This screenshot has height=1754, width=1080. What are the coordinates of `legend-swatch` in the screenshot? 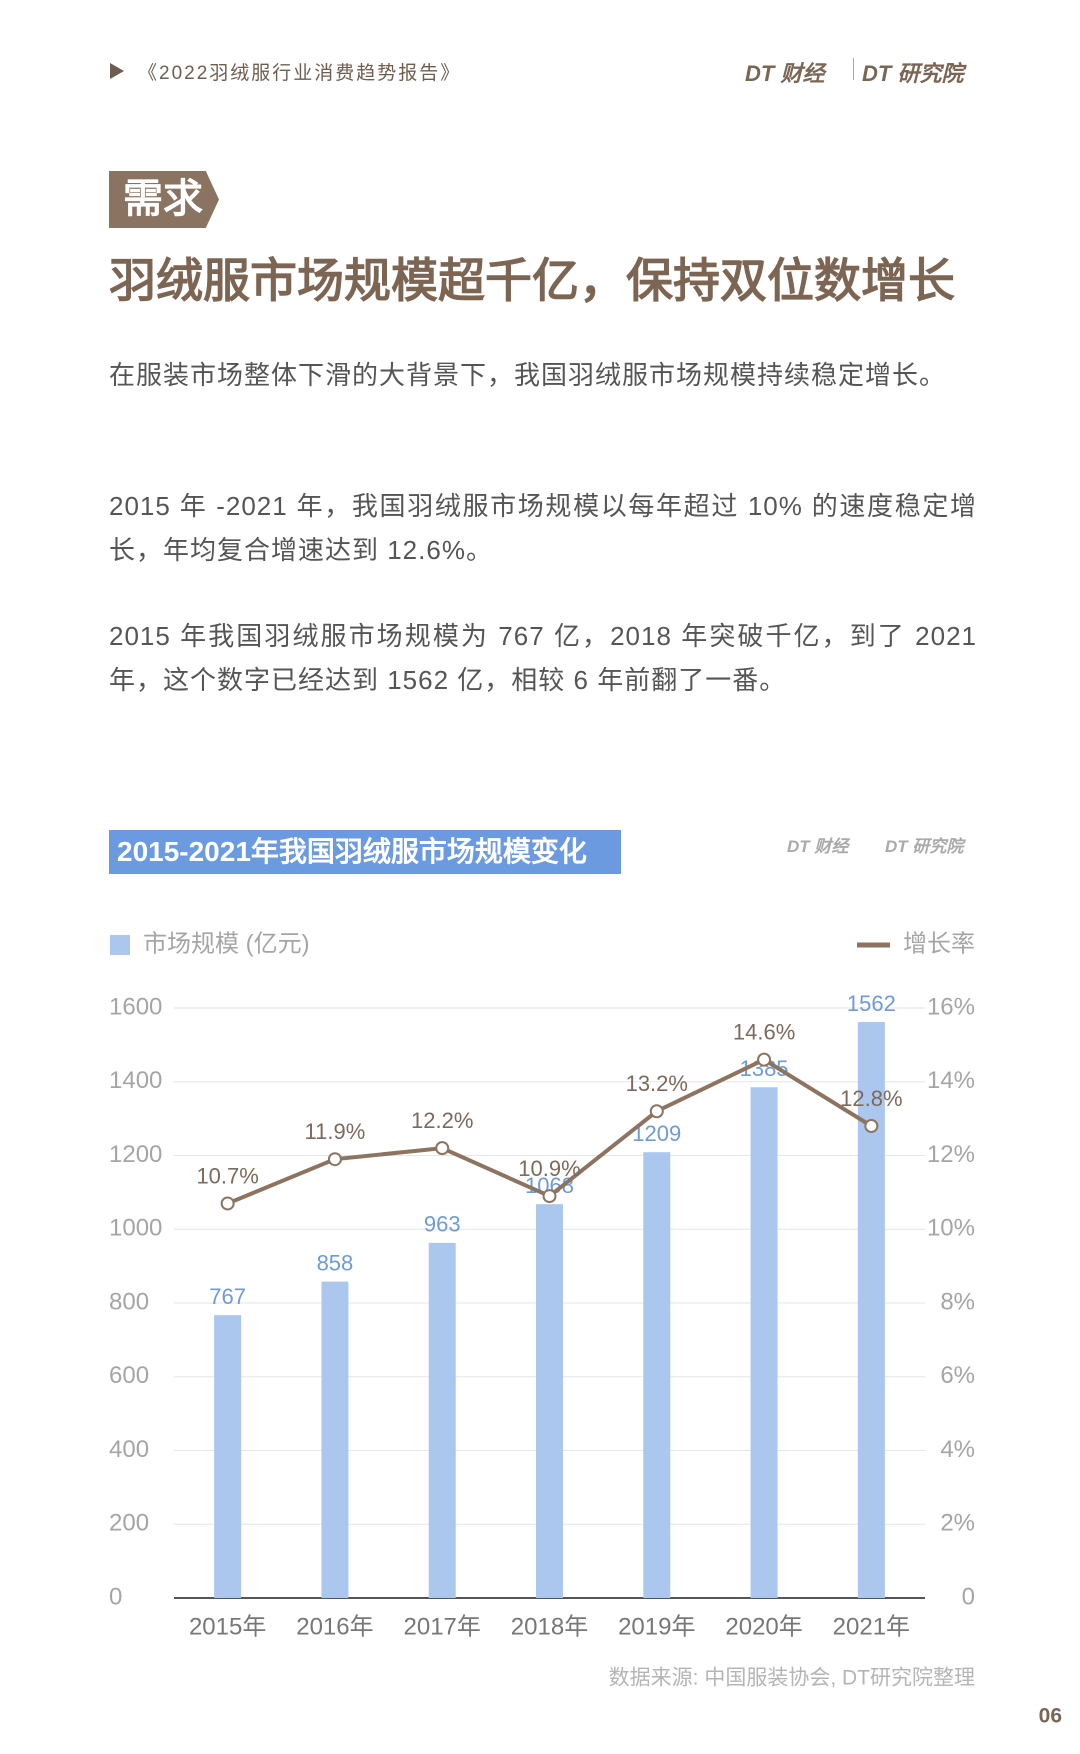 It's located at (120, 945).